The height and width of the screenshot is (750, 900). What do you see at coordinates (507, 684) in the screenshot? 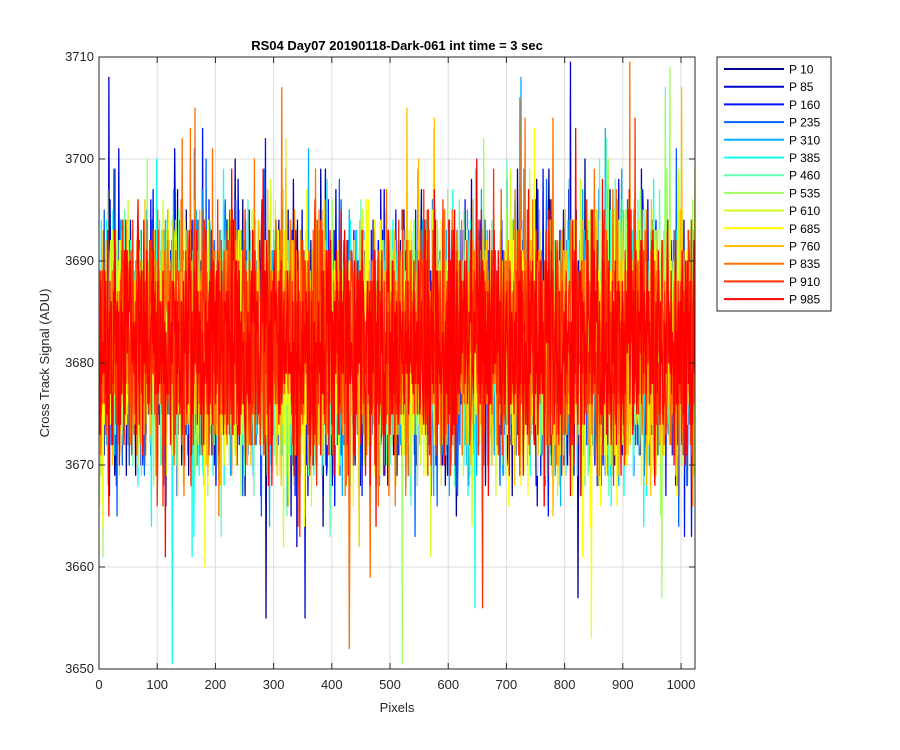
I see `x-tick-label: 700` at bounding box center [507, 684].